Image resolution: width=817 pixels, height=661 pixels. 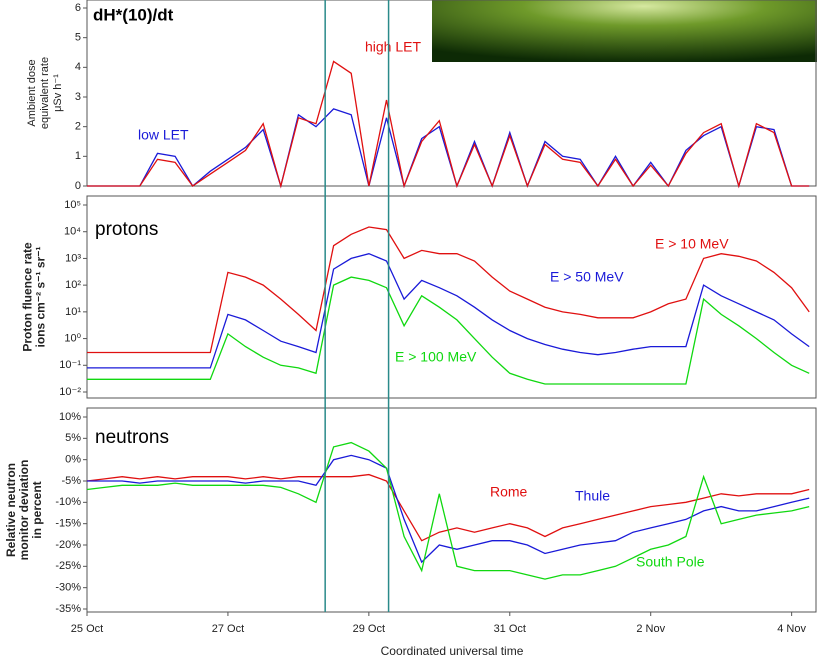 I want to click on y-tick-label: 10³, so click(x=73, y=258).